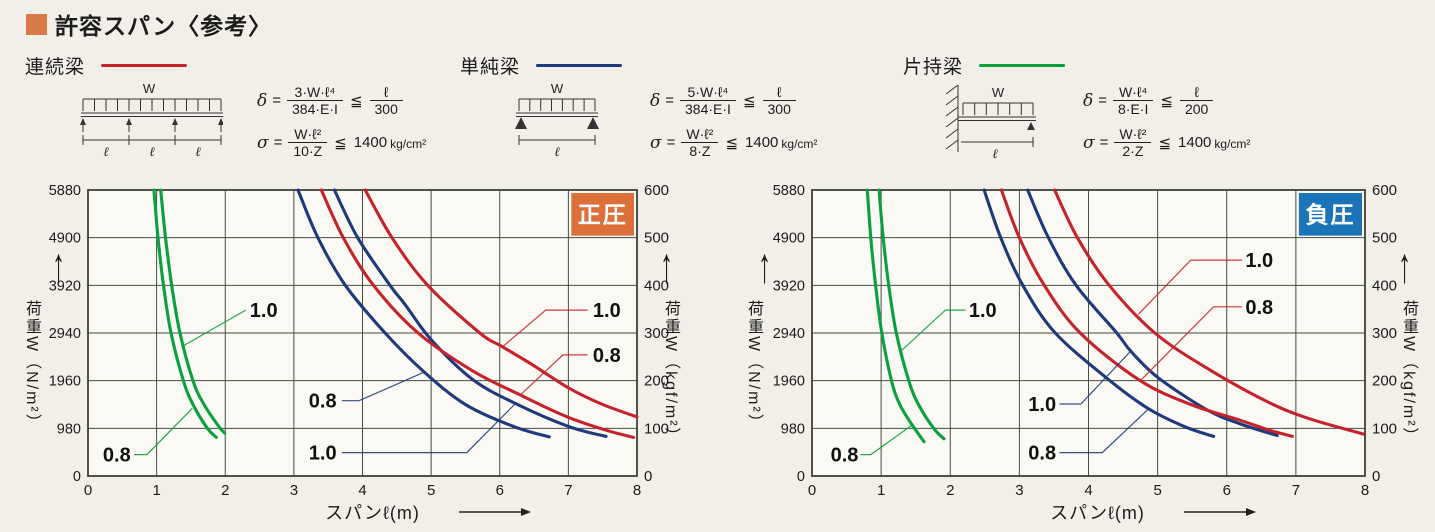 This screenshot has width=1435, height=532. I want to click on title-row: 許容スパン〈参考〉, so click(149, 24).